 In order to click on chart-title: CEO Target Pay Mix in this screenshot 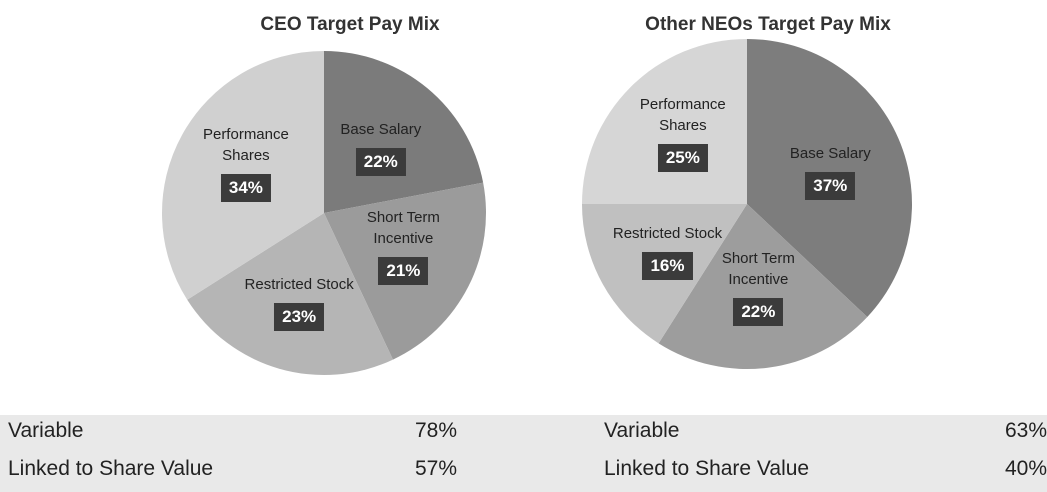, I will do `click(350, 24)`.